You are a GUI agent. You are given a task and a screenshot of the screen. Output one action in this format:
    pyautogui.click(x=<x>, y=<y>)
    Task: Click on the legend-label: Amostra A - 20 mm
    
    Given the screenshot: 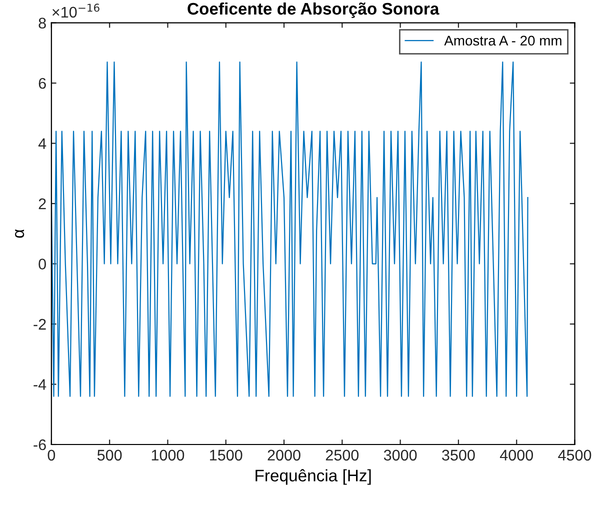 What is the action you would take?
    pyautogui.click(x=503, y=41)
    